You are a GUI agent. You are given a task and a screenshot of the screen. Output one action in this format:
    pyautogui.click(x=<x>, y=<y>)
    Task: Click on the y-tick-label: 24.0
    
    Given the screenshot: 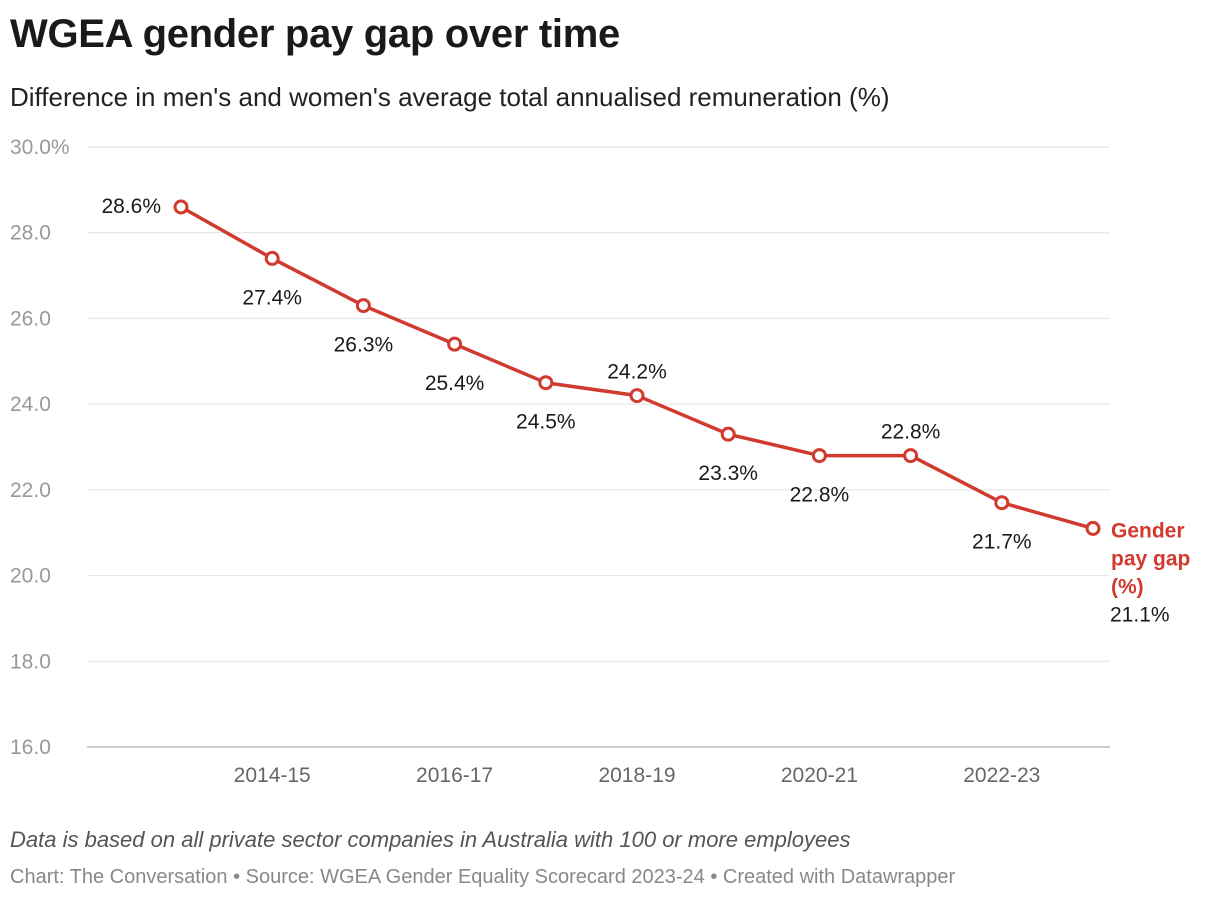 What is the action you would take?
    pyautogui.click(x=30, y=404)
    